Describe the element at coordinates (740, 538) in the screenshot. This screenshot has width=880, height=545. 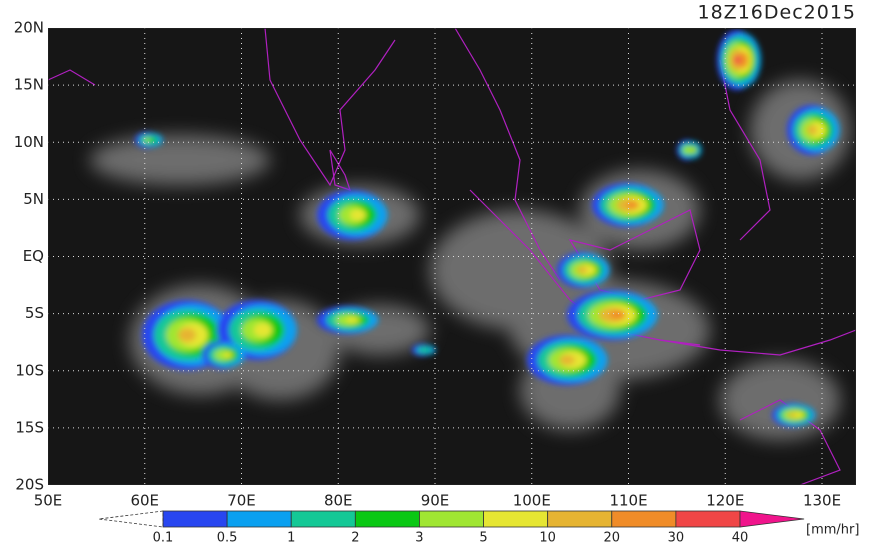
I see `colorbar-label: 40` at that location.